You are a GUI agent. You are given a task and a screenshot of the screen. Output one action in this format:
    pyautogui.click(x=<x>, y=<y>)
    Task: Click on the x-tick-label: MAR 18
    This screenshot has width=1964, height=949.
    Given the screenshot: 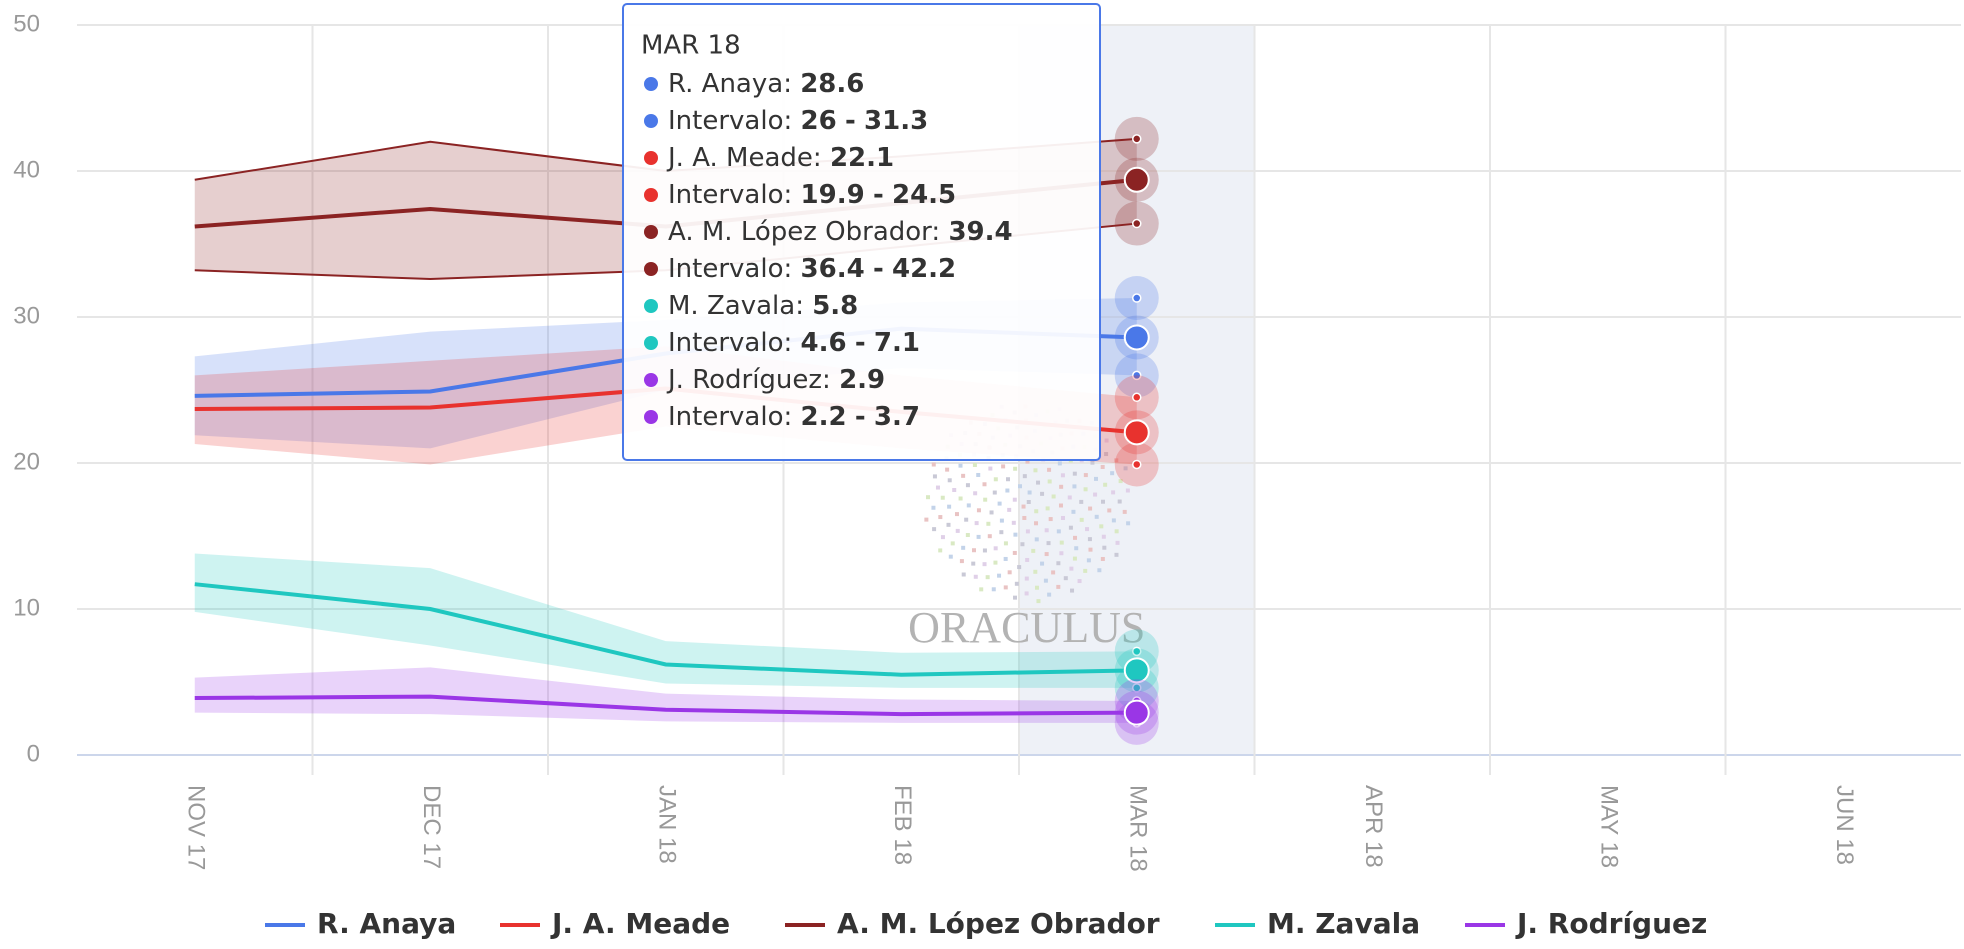 What is the action you would take?
    pyautogui.click(x=1137, y=828)
    